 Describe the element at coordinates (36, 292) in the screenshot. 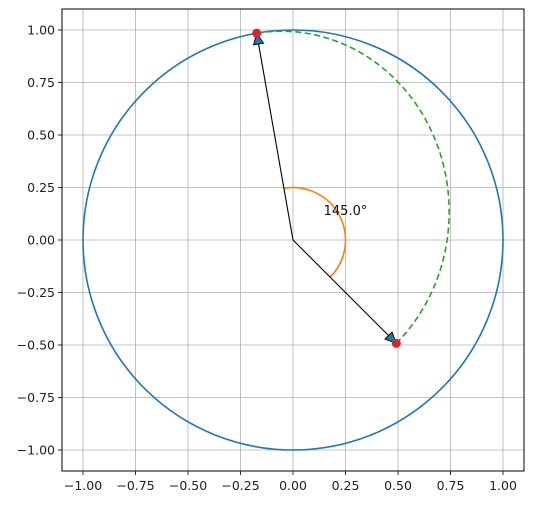

I see `y-tick-label: −0.25` at that location.